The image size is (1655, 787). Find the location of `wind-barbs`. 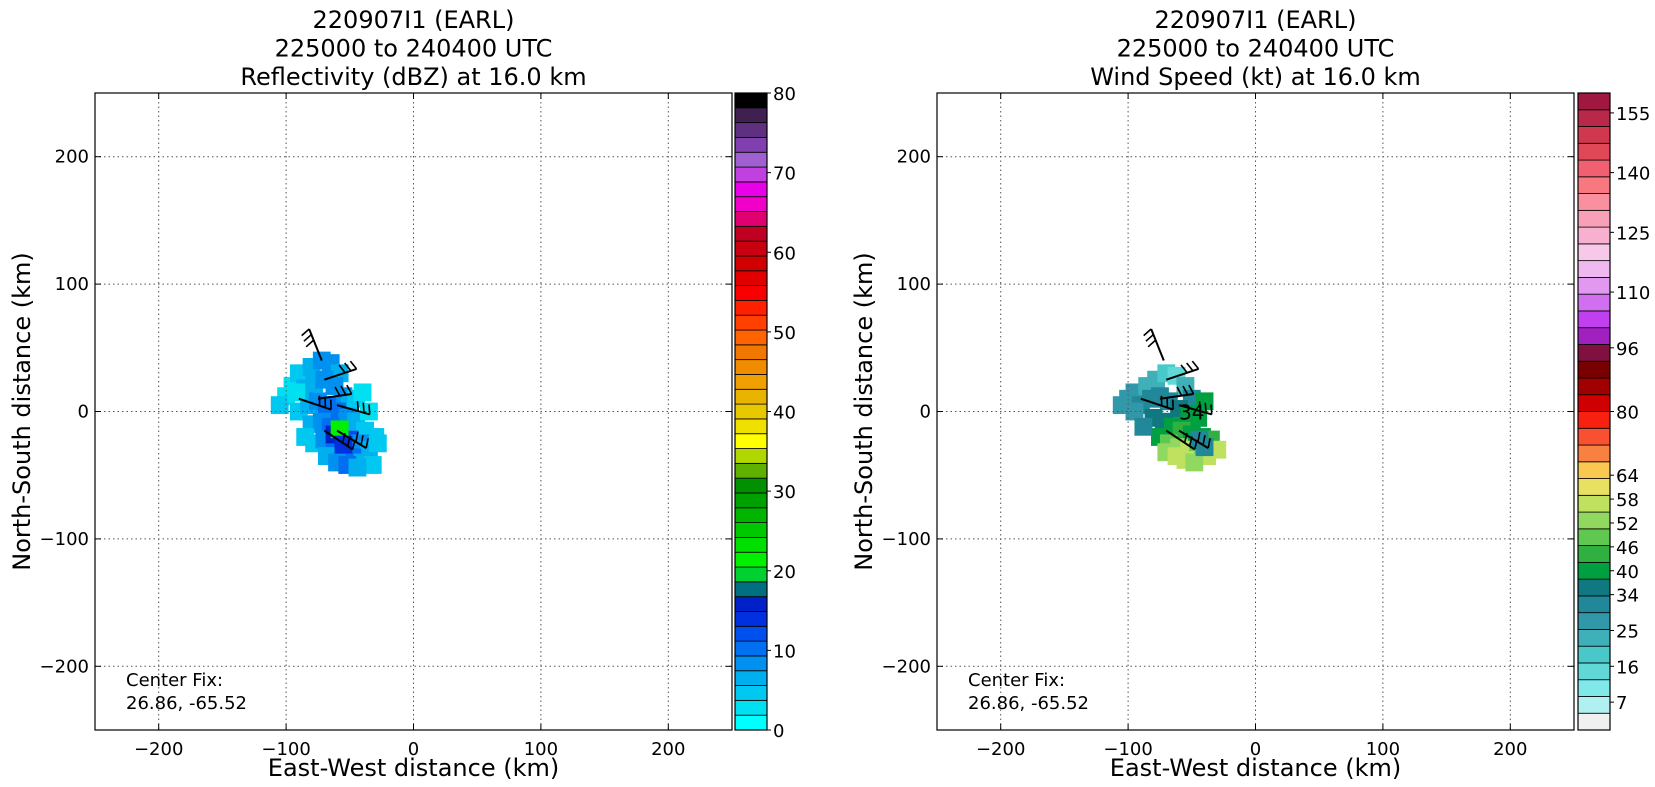

wind-barbs is located at coordinates (1176, 389).